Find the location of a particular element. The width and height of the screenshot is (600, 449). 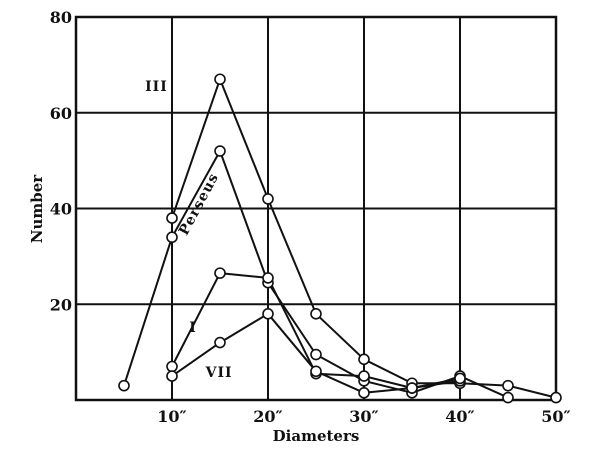

series-label-i: I is located at coordinates (193, 328).